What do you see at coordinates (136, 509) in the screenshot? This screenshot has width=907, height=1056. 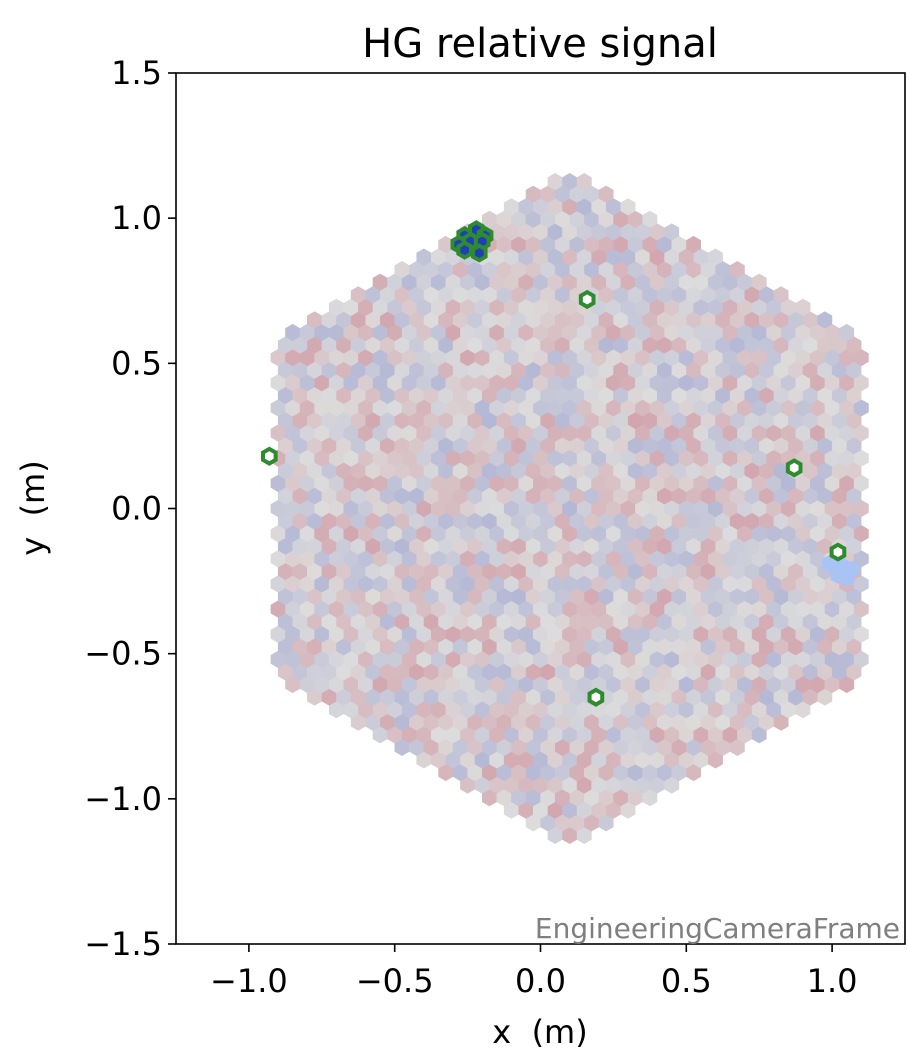 I see `y-tick-label: 0.0` at bounding box center [136, 509].